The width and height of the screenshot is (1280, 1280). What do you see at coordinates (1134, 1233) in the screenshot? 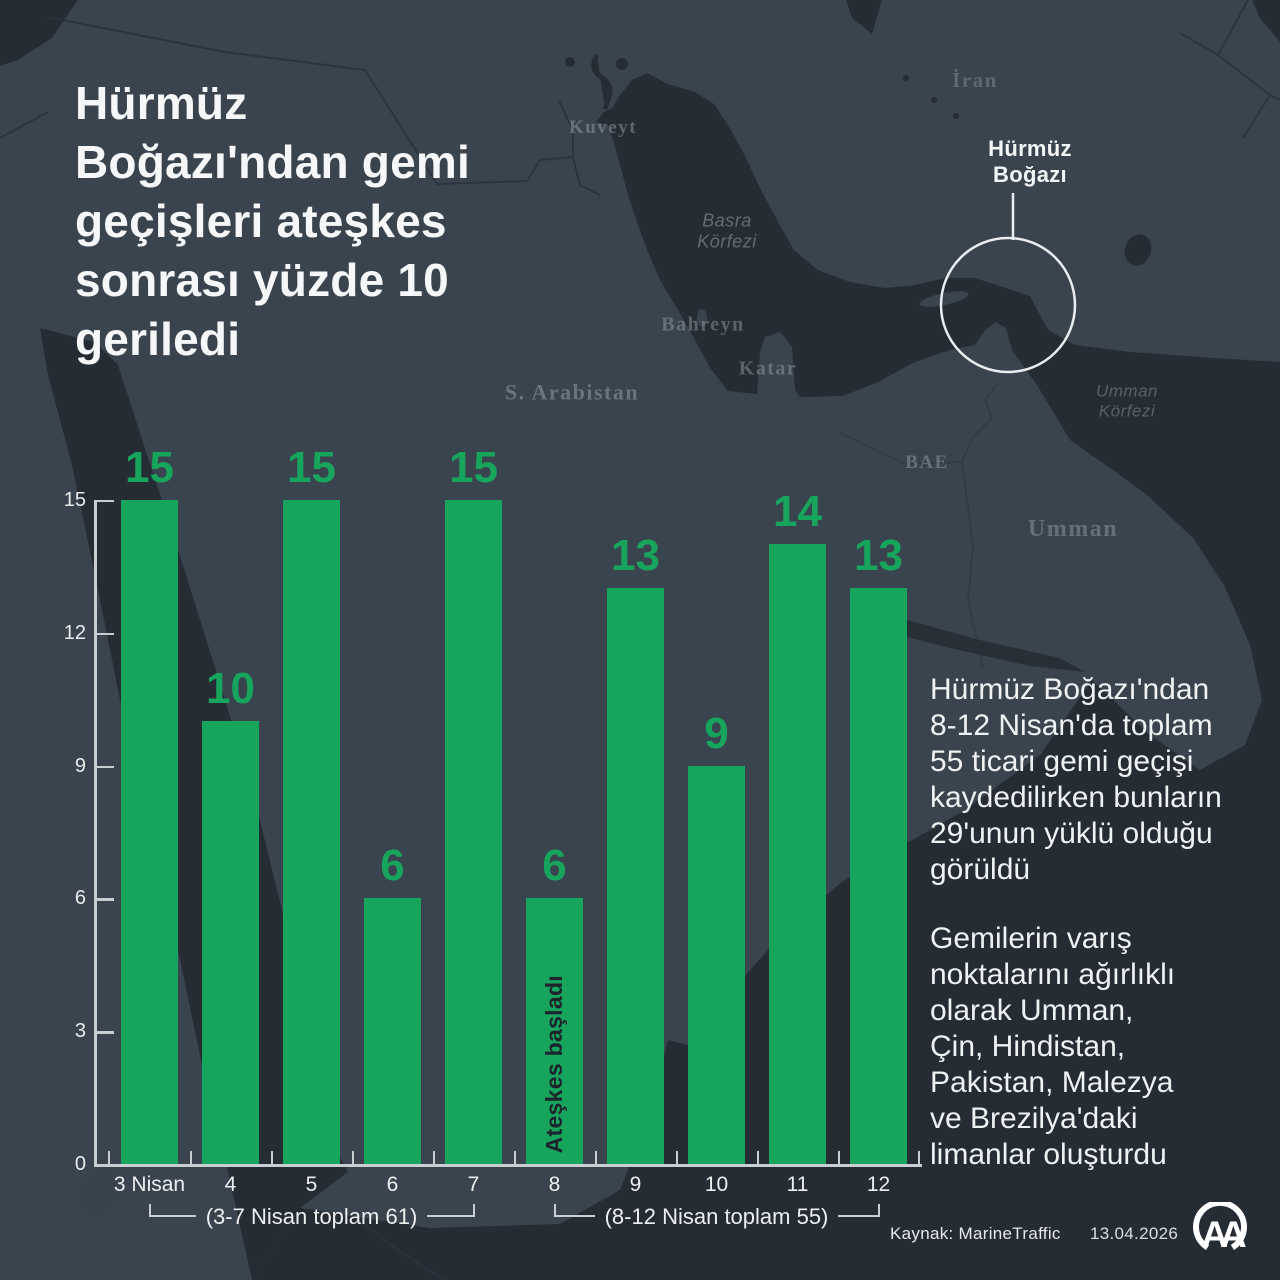
I see `date-label: 13.04.2026` at bounding box center [1134, 1233].